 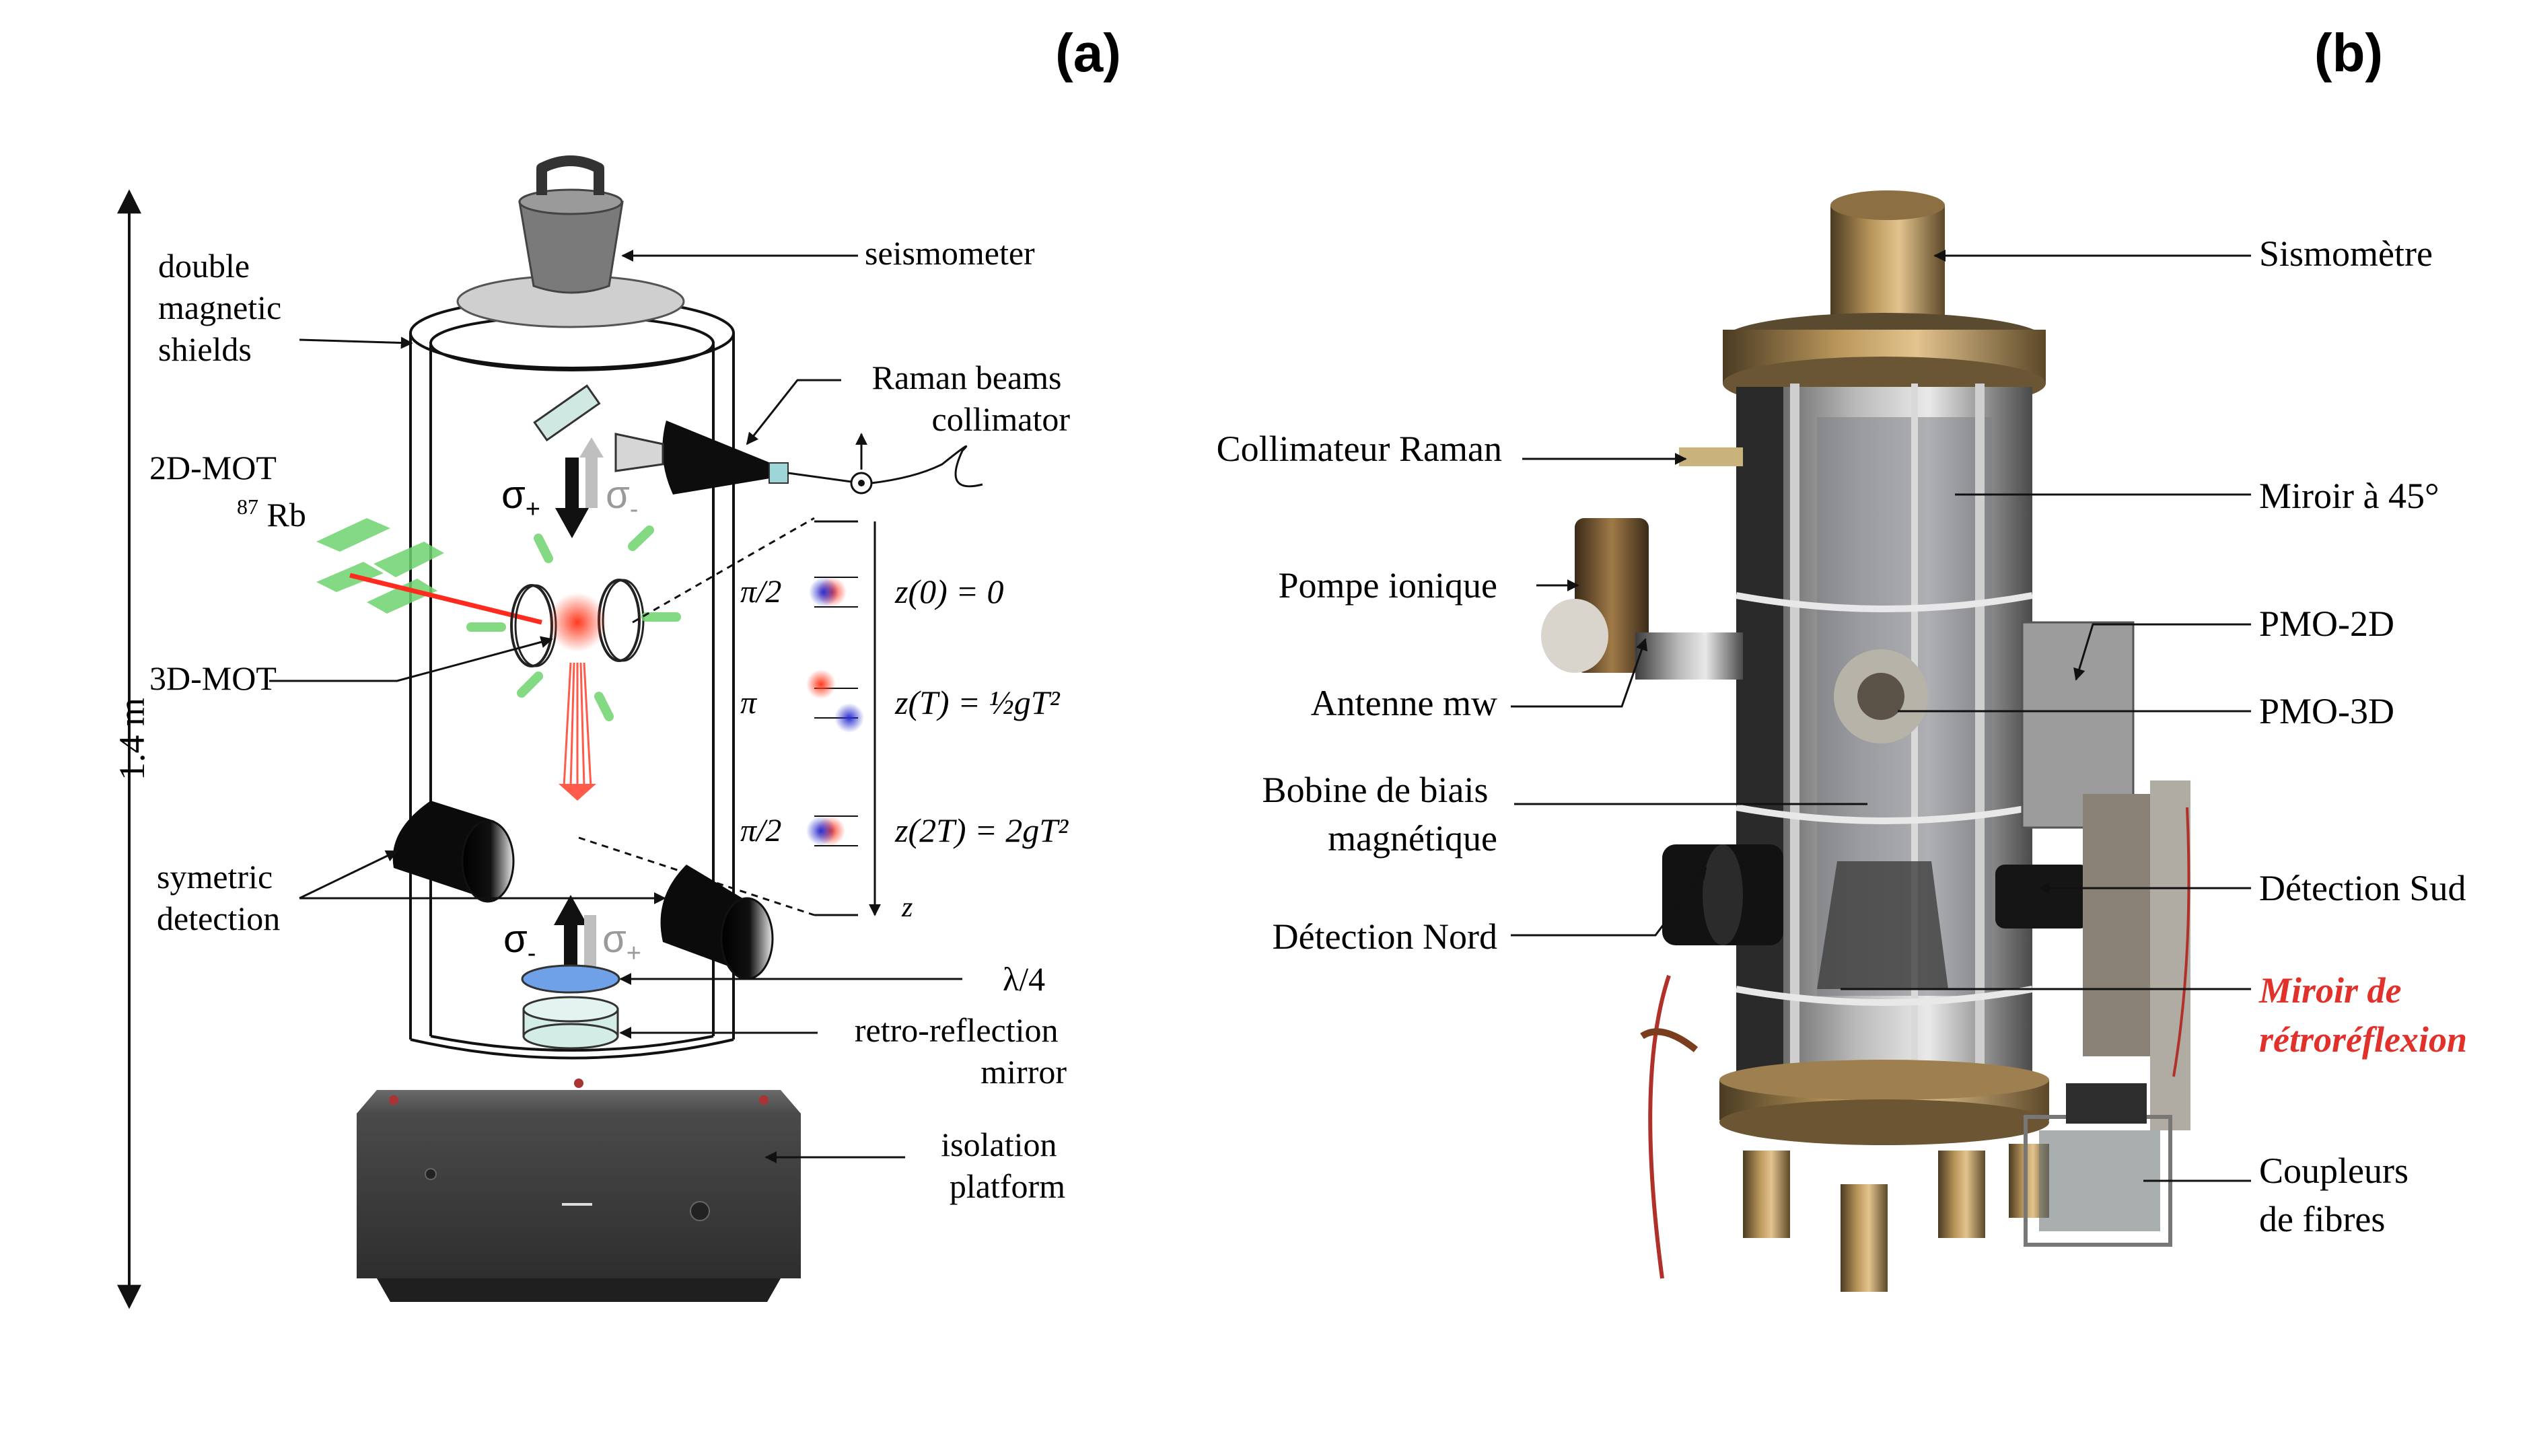 I want to click on seismometer-label: seismometer, so click(x=950, y=253).